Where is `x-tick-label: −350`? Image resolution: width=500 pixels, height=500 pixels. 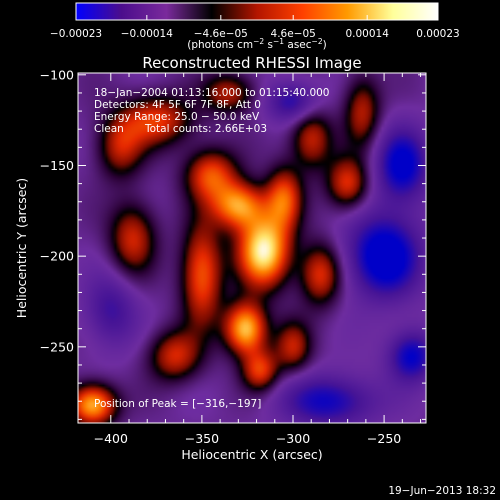
x-tick-label: −350 is located at coordinates (202, 438).